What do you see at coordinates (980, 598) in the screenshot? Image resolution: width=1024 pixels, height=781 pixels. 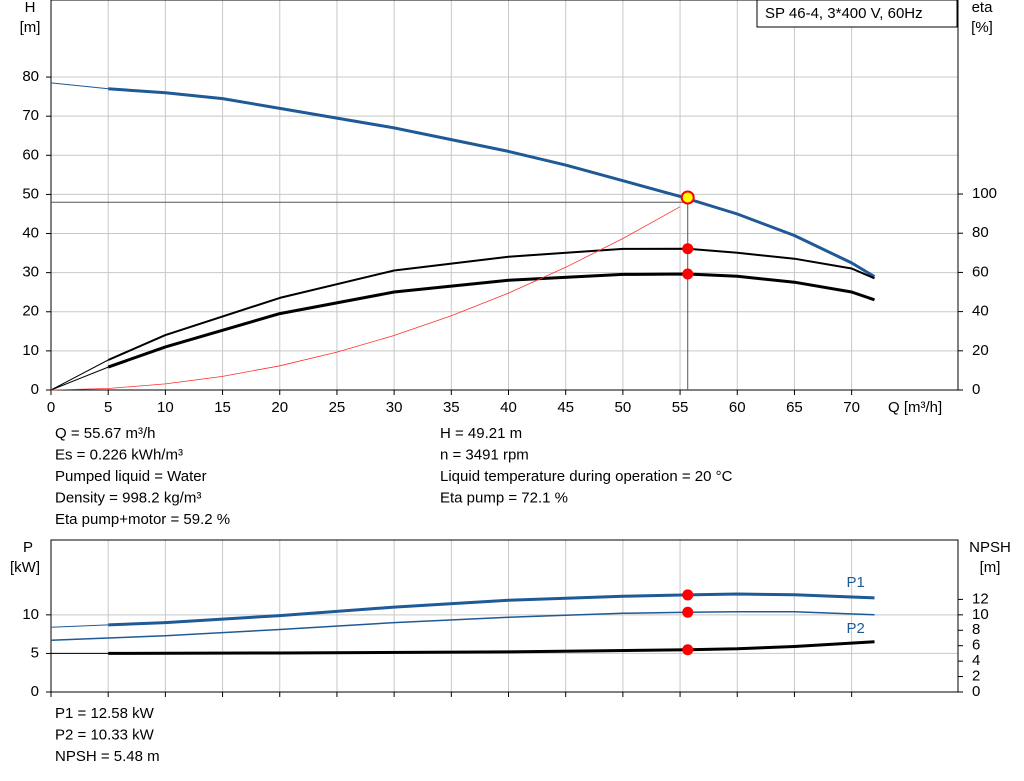 I see `y2-tick-label: 12` at bounding box center [980, 598].